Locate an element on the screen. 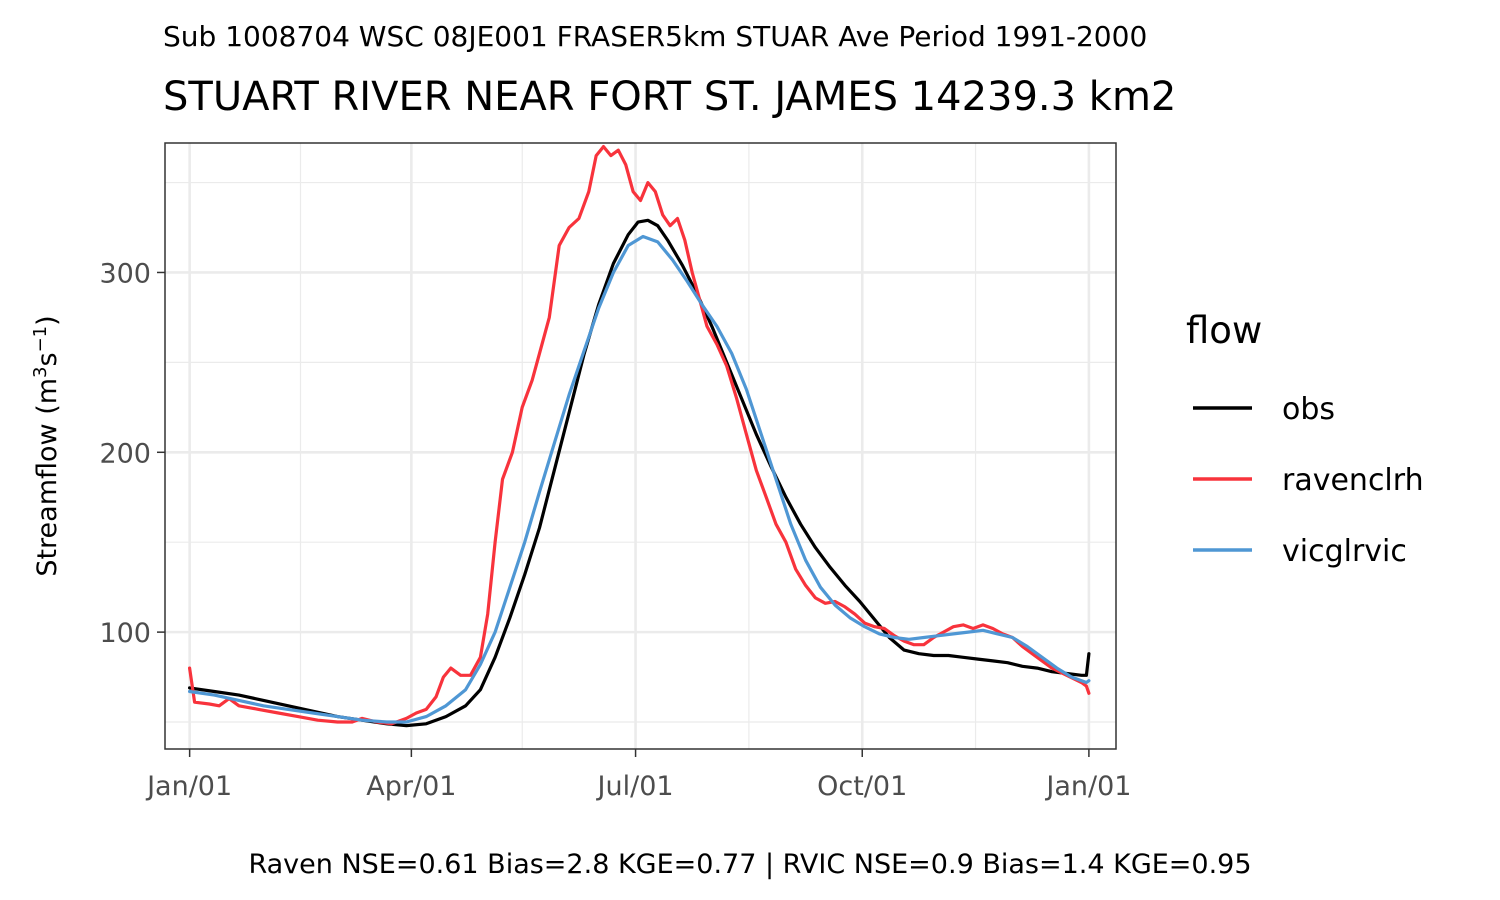 The height and width of the screenshot is (900, 1500). x-tick-label: Jul/01 is located at coordinates (635, 786).